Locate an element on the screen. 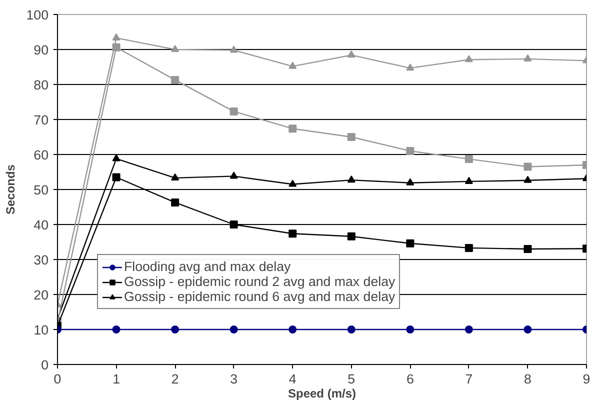 The image size is (594, 403). legend-label: Flooding avg and max delay is located at coordinates (207, 266).